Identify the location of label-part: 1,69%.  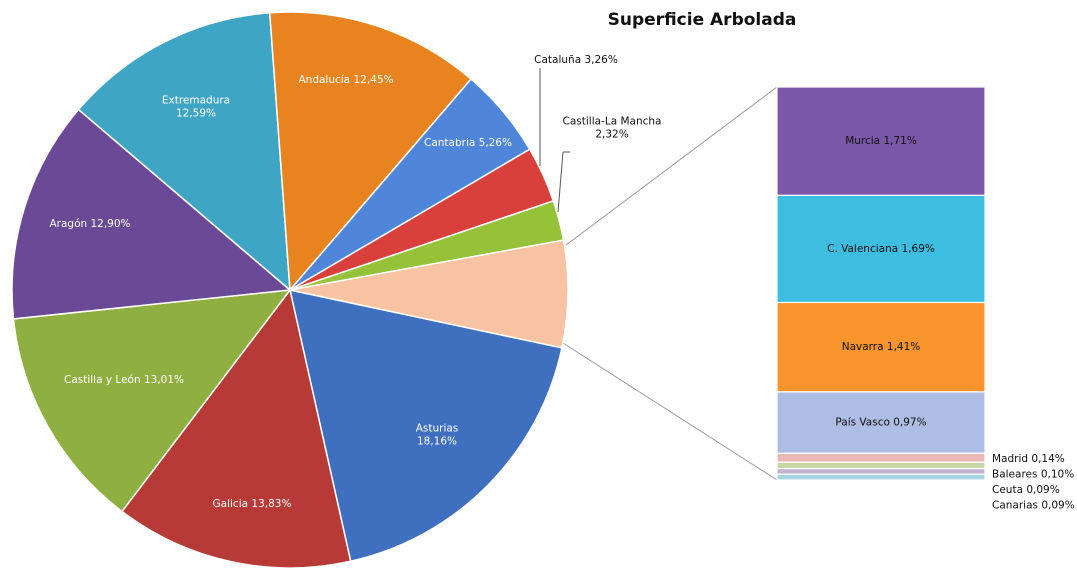
(918, 249).